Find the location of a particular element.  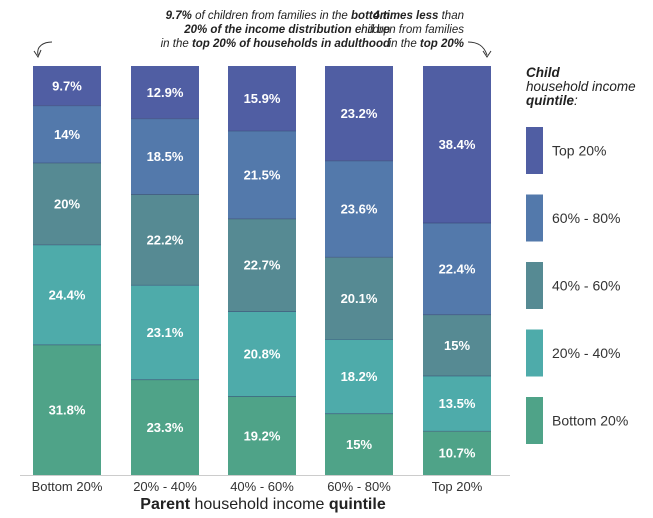

data-label-bottom-20-bottom-20: 31.8% is located at coordinates (67, 409).